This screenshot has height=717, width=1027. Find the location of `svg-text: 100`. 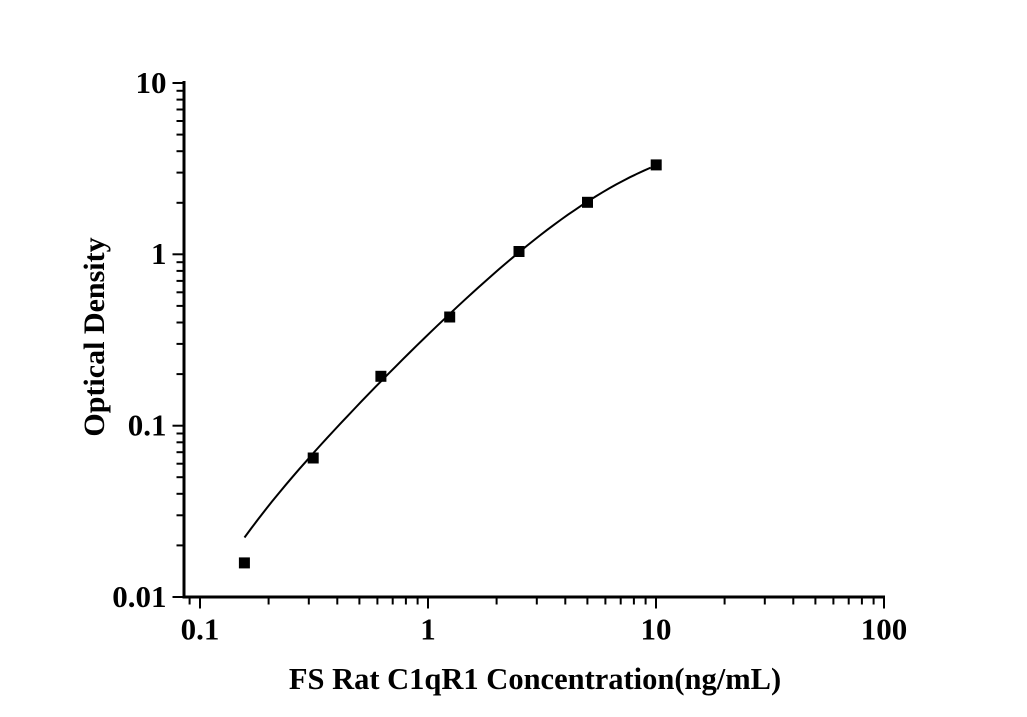

svg-text: 100 is located at coordinates (884, 628).